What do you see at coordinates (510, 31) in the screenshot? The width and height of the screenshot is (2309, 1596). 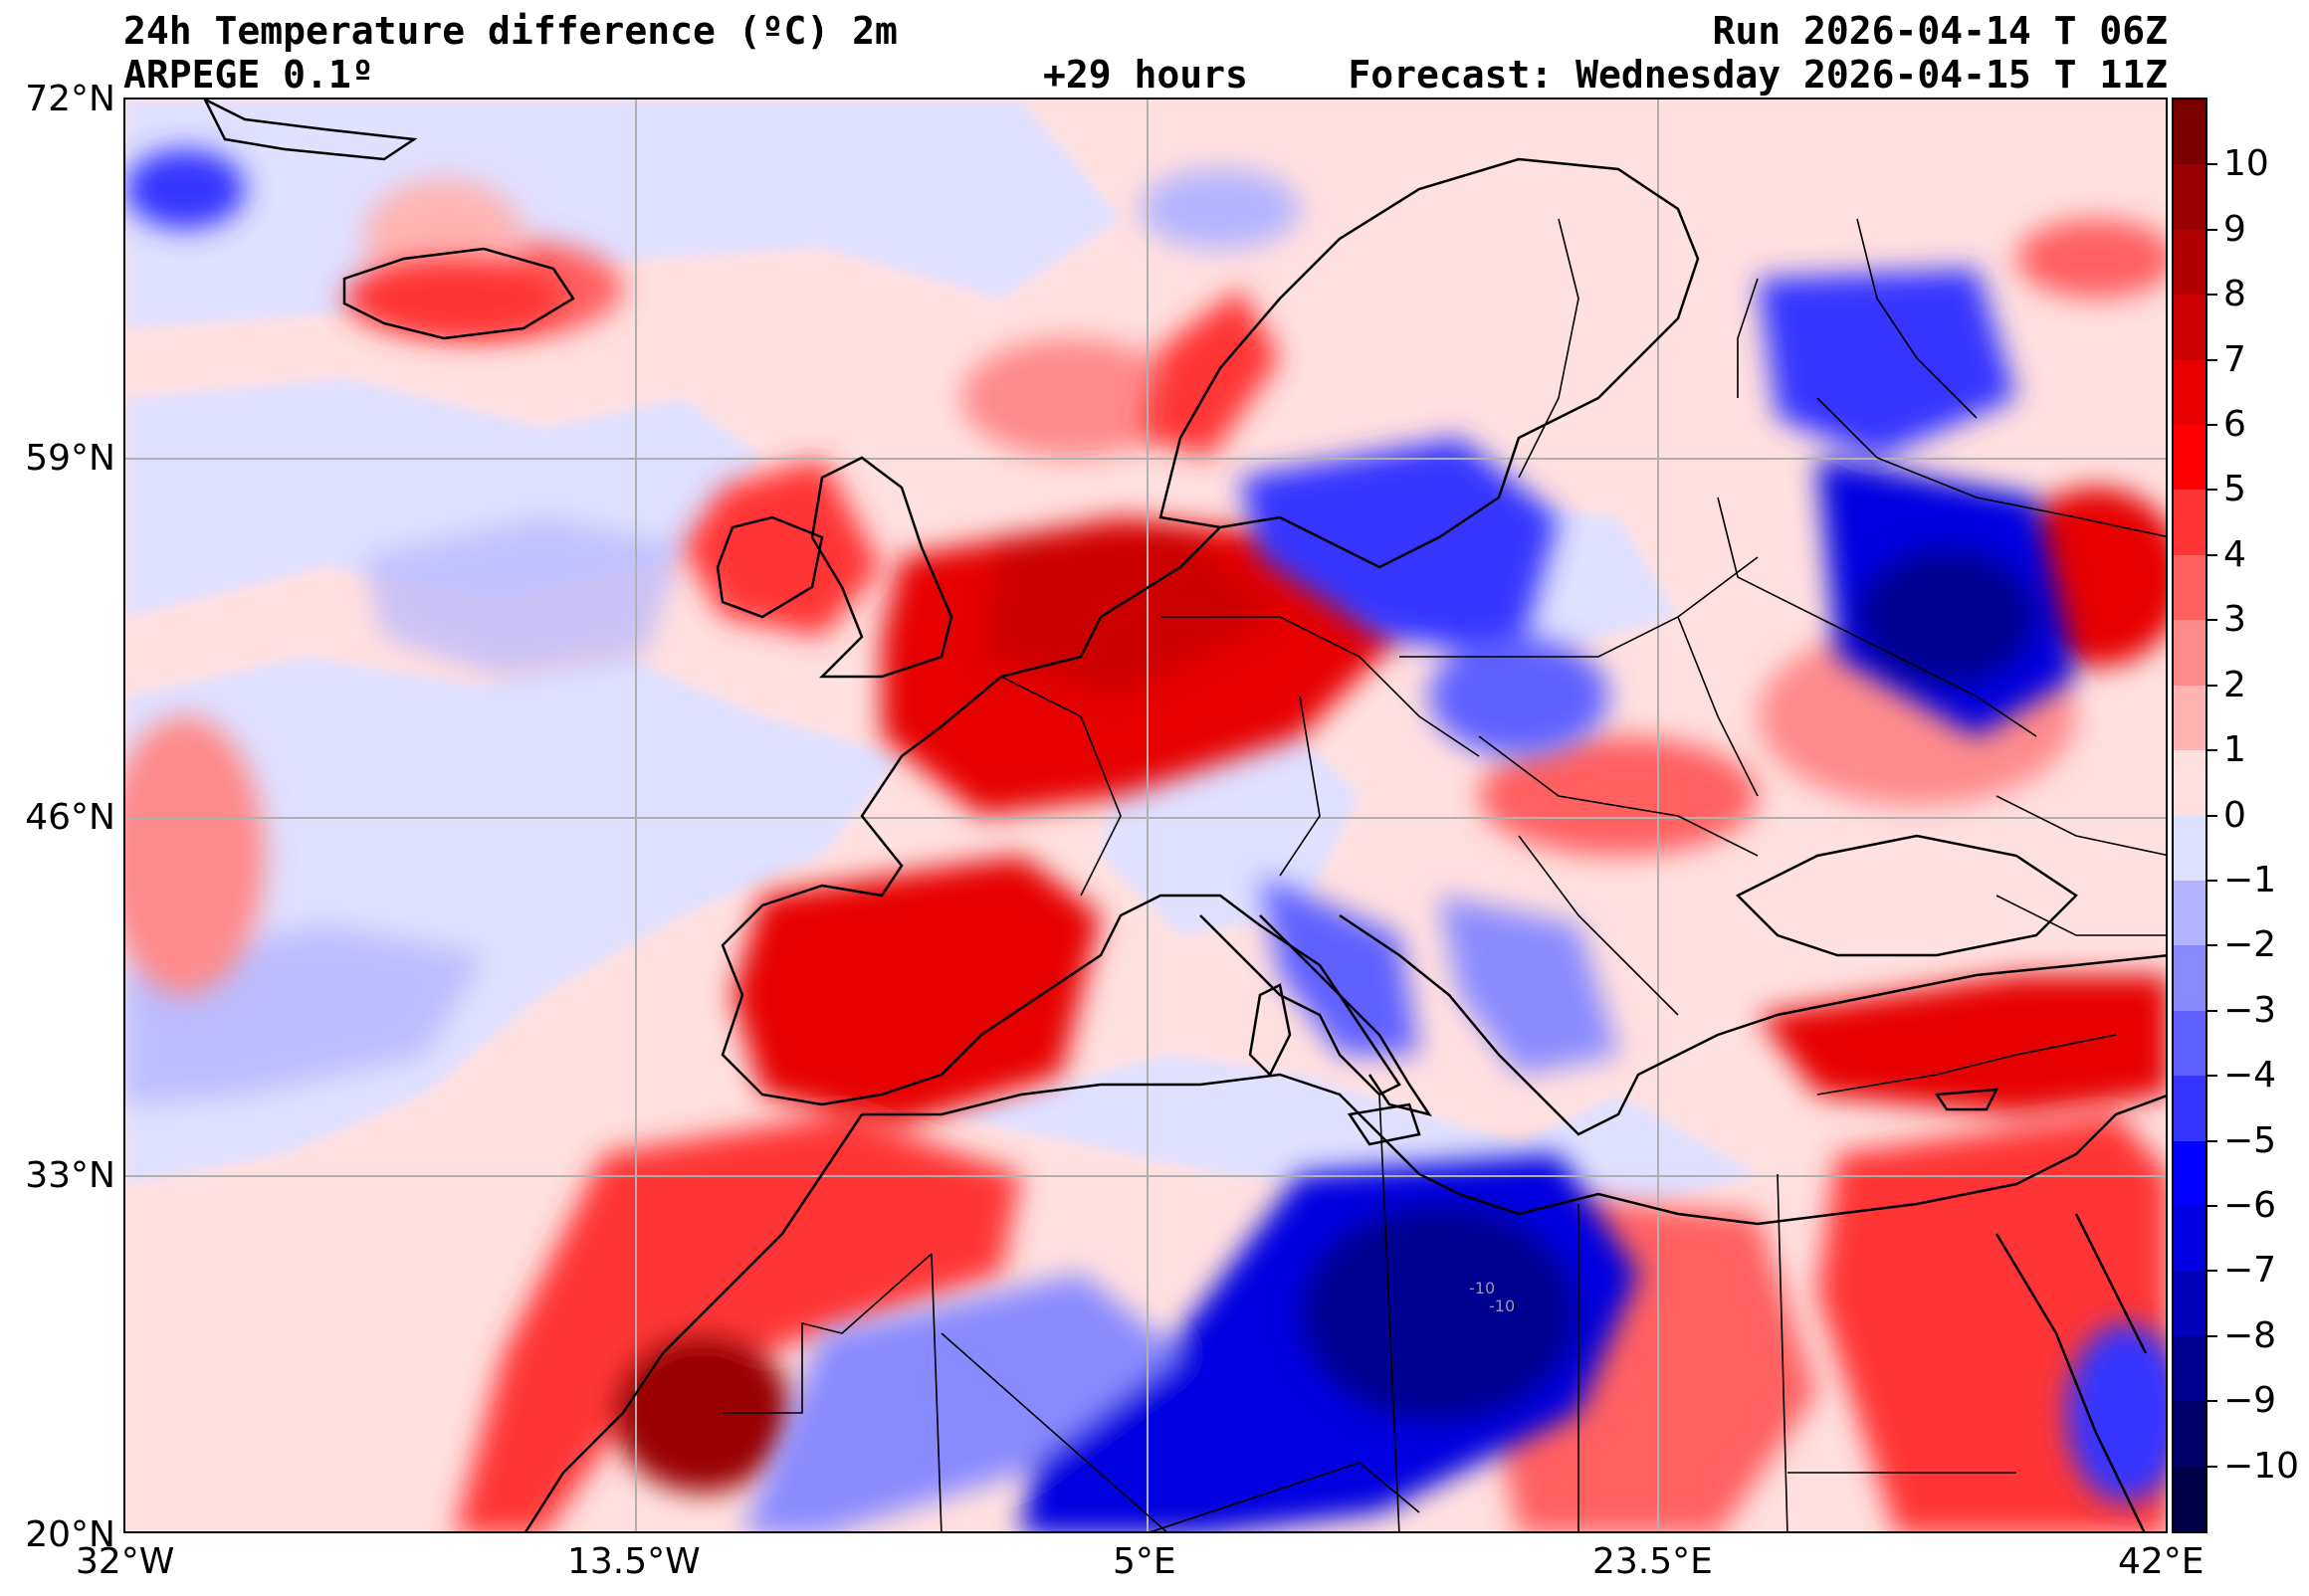 I see `chart-title: 24h Temperature difference (ºC) 2m` at bounding box center [510, 31].